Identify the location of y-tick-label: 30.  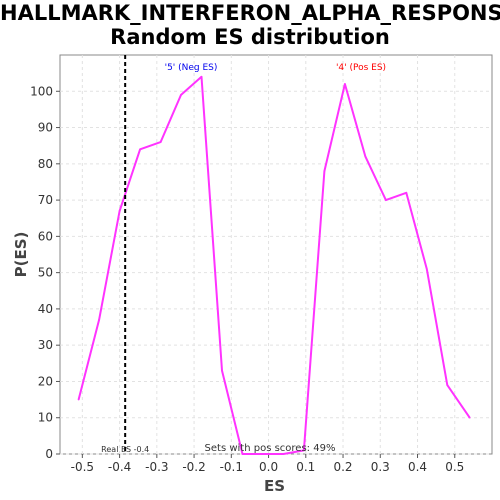
(45, 345).